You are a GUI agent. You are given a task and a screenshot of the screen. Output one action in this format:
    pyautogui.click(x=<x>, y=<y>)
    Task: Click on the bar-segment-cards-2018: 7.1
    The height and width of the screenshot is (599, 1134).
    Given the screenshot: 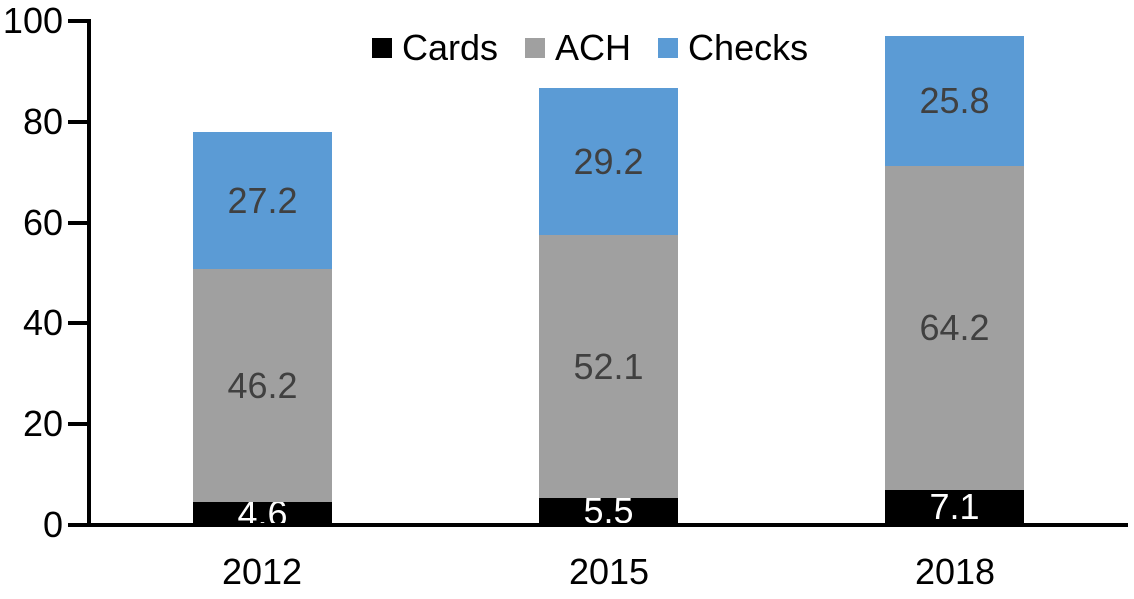 What is the action you would take?
    pyautogui.click(x=954, y=506)
    